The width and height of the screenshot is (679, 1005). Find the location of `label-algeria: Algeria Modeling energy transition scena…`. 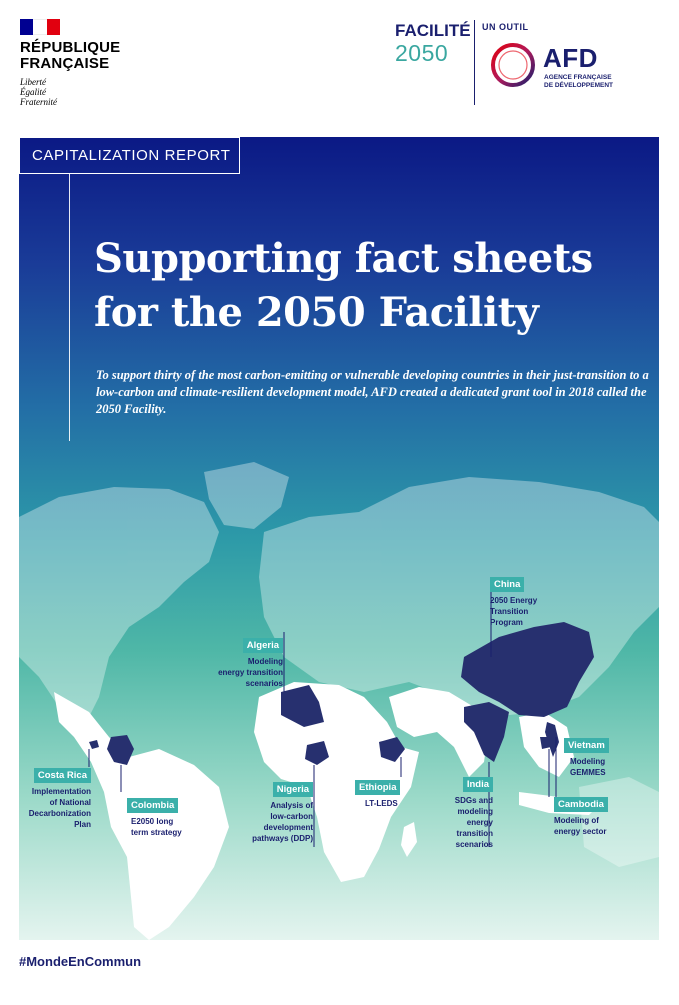

label-algeria: Algeria Modeling energy transition scena… is located at coordinates (236, 662).